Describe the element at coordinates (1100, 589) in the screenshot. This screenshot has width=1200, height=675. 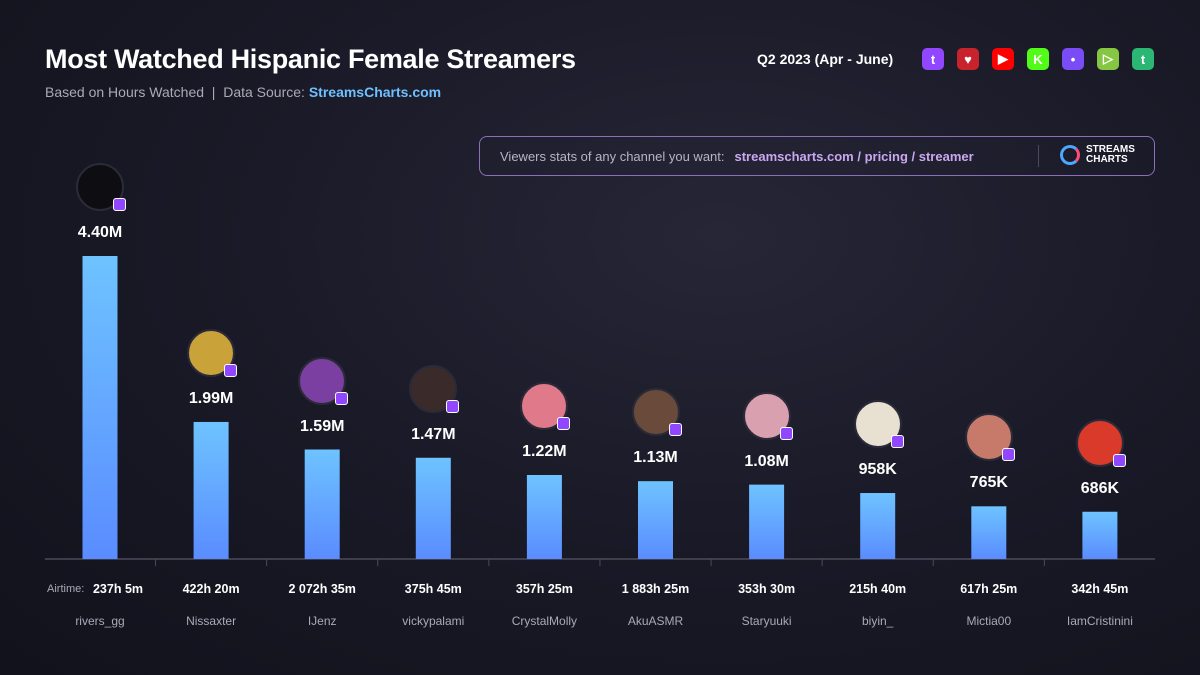
I see `airtime-value: 342h 45m` at that location.